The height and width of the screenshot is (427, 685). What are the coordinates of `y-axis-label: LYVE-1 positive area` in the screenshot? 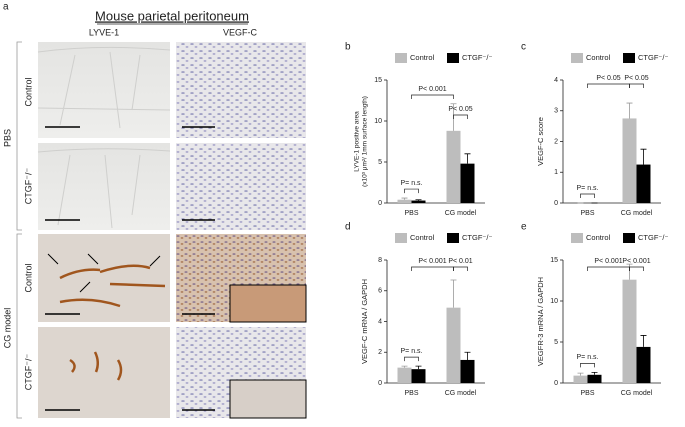 It's located at (357, 141).